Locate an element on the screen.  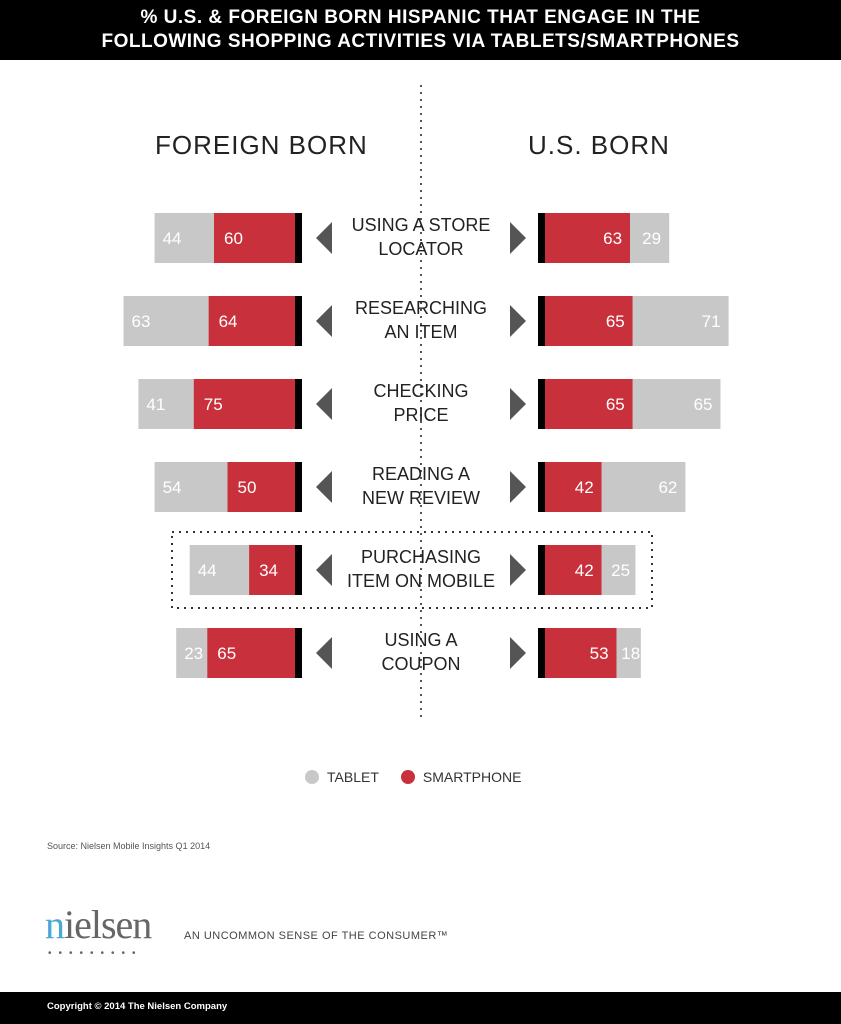
category-label: AN ITEM is located at coordinates (420, 332).